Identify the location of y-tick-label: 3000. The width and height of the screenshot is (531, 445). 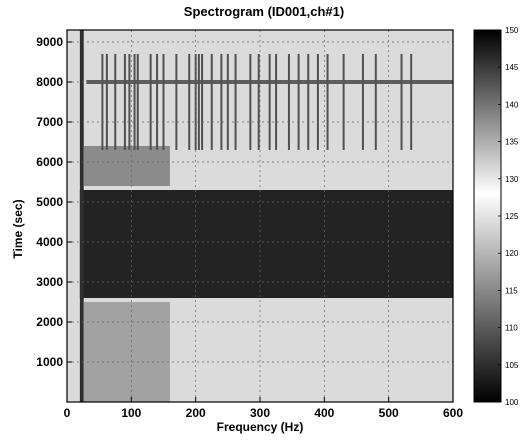
(49, 282).